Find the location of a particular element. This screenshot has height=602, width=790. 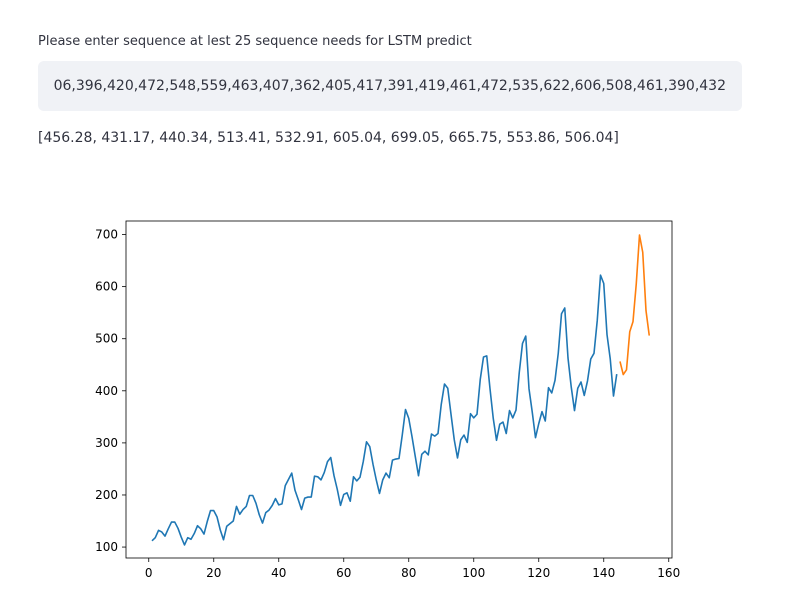

x-tick-label-160: 160 is located at coordinates (668, 573).